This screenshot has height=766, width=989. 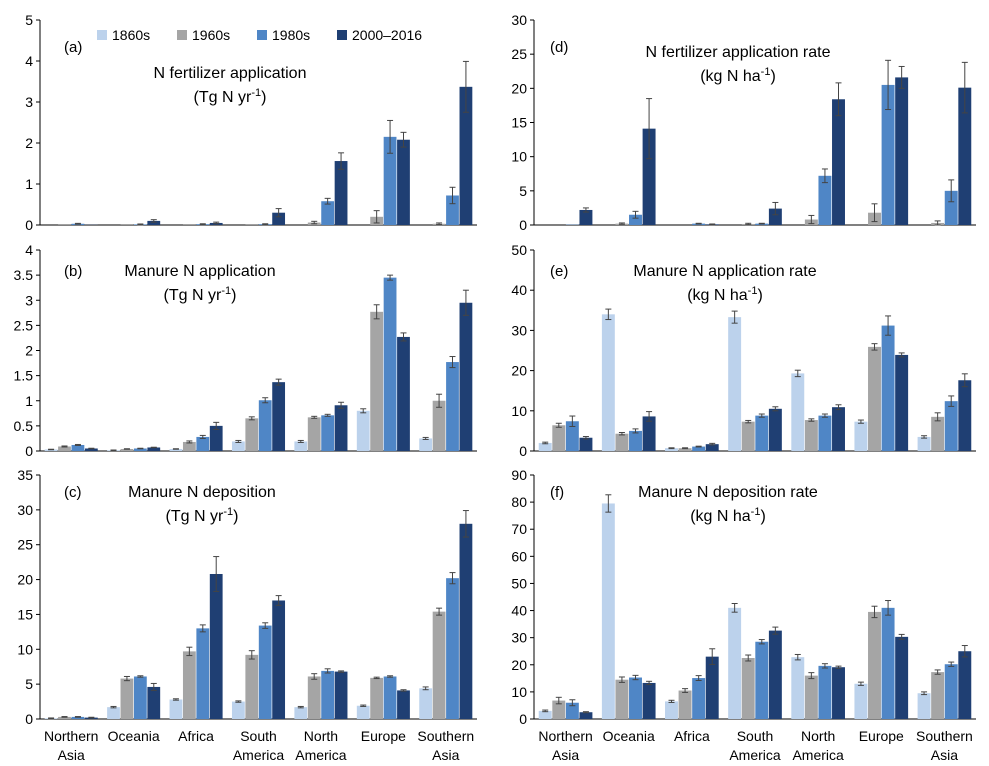 What do you see at coordinates (25, 614) in the screenshot?
I see `y-tick-label: 15` at bounding box center [25, 614].